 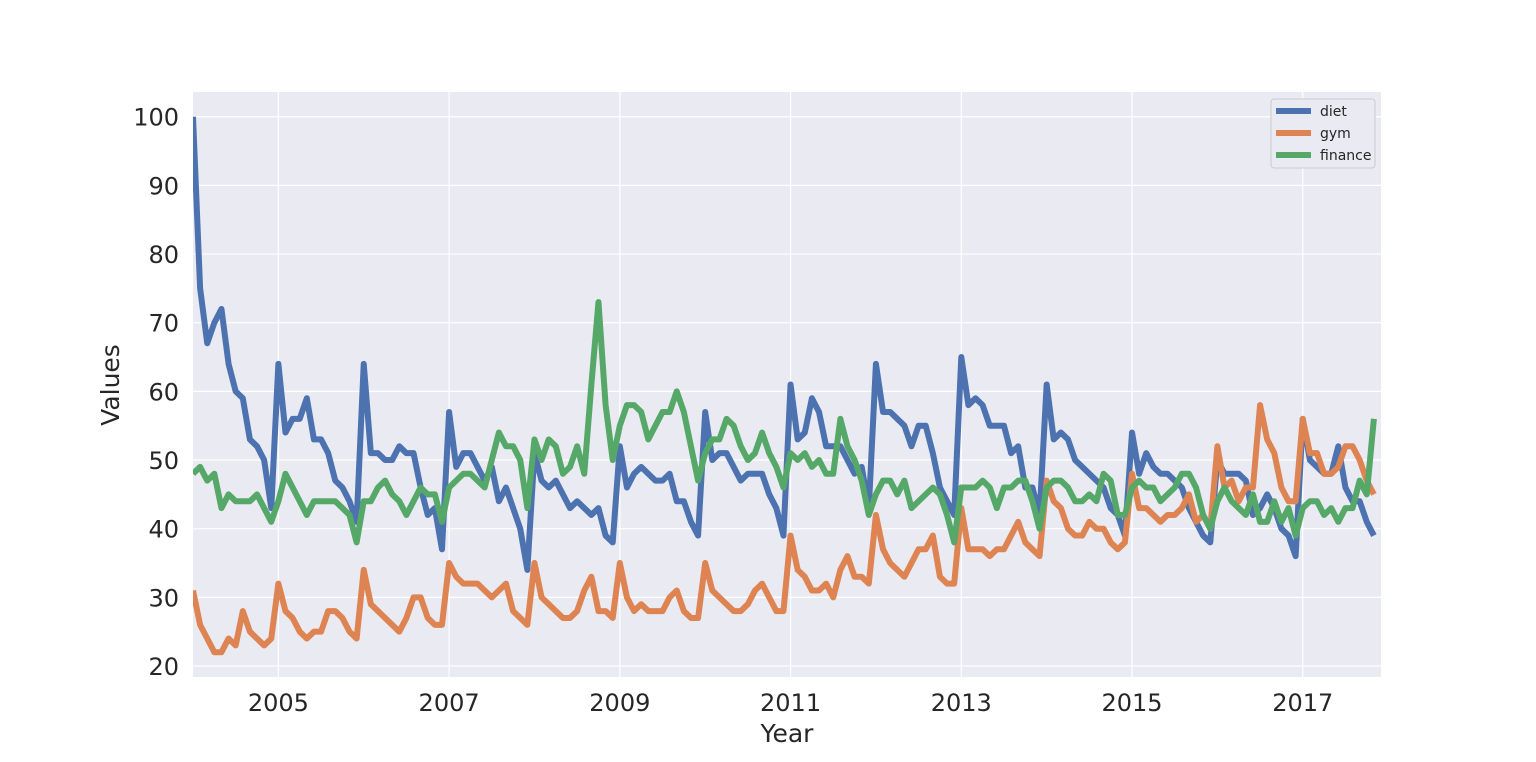 I want to click on x-axis-label: Year, so click(x=787, y=733).